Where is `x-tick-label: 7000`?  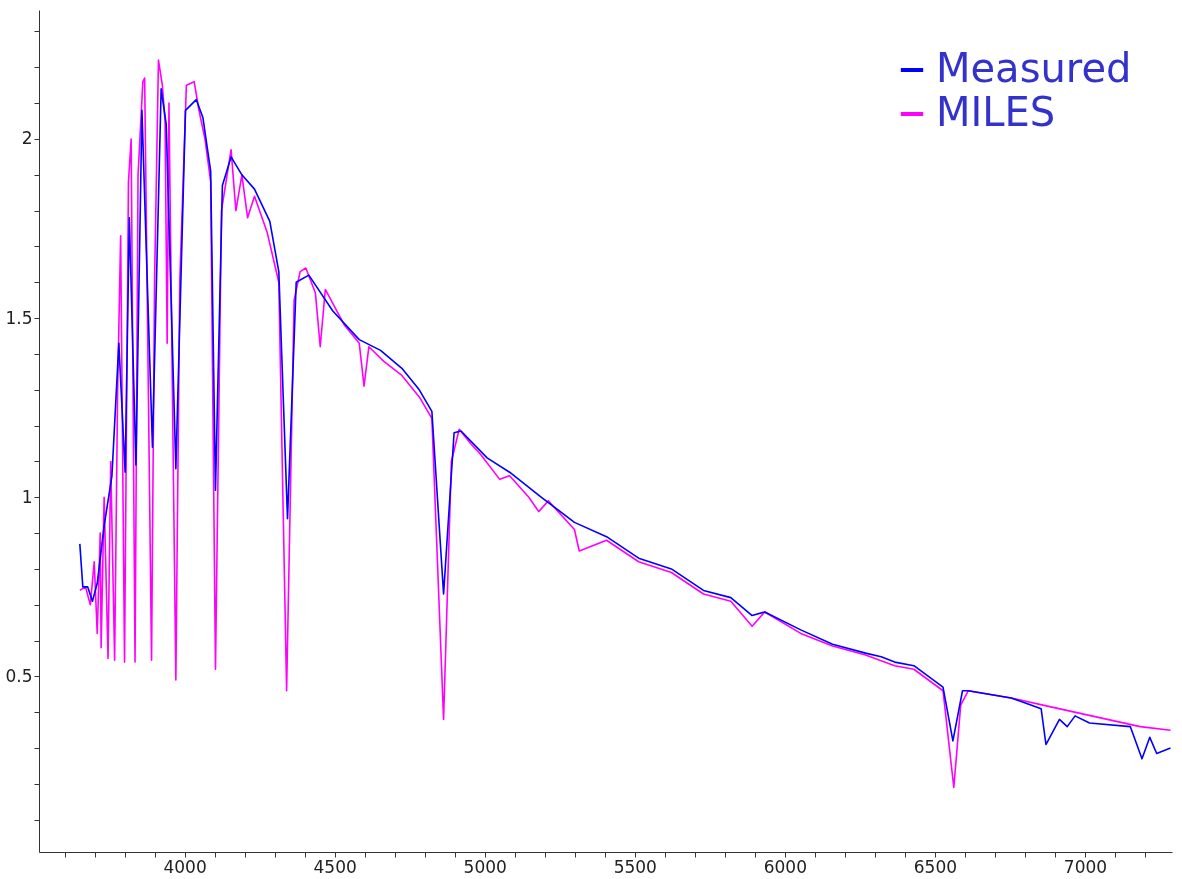 x-tick-label: 7000 is located at coordinates (1085, 866).